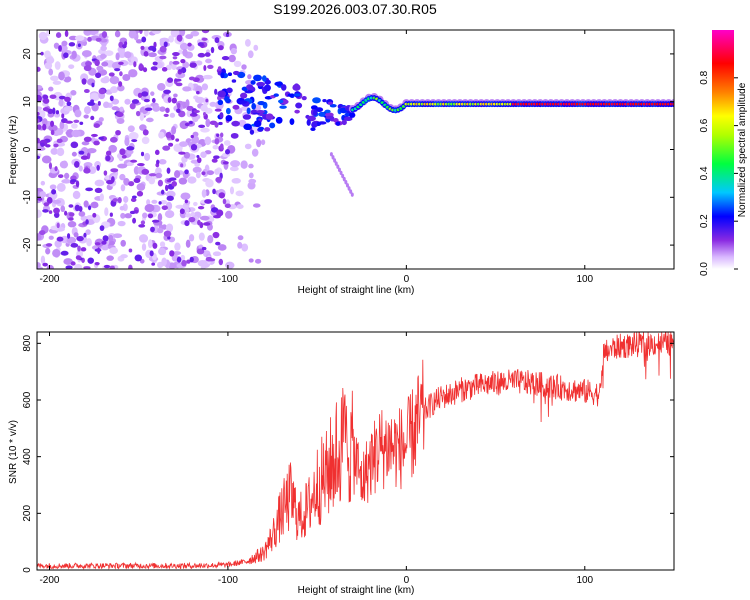  What do you see at coordinates (704, 125) in the screenshot?
I see `colorbar-tick-label: 0.6` at bounding box center [704, 125].